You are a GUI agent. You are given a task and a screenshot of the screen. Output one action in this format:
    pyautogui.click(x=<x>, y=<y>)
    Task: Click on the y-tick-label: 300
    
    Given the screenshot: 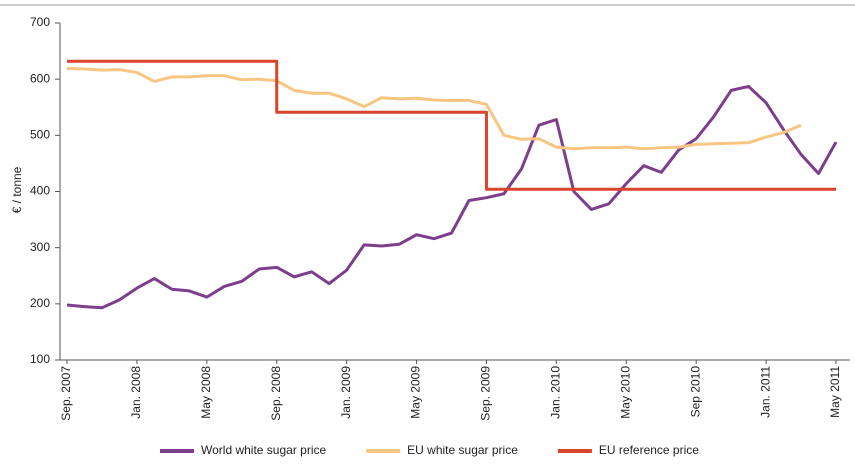 What is the action you would take?
    pyautogui.click(x=40, y=247)
    